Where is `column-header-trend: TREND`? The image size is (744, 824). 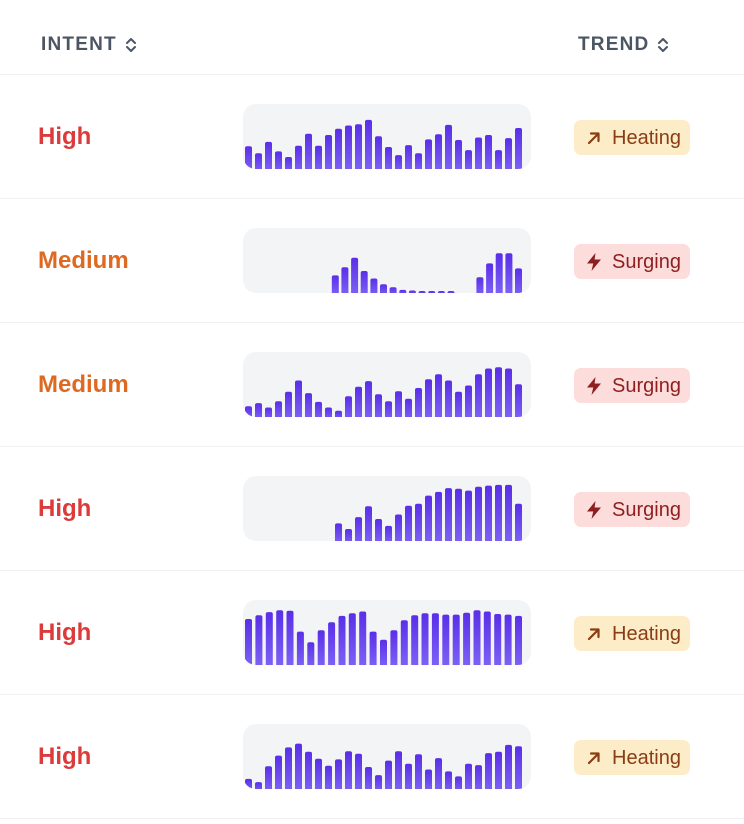
column-header-trend: TREND is located at coordinates (623, 45).